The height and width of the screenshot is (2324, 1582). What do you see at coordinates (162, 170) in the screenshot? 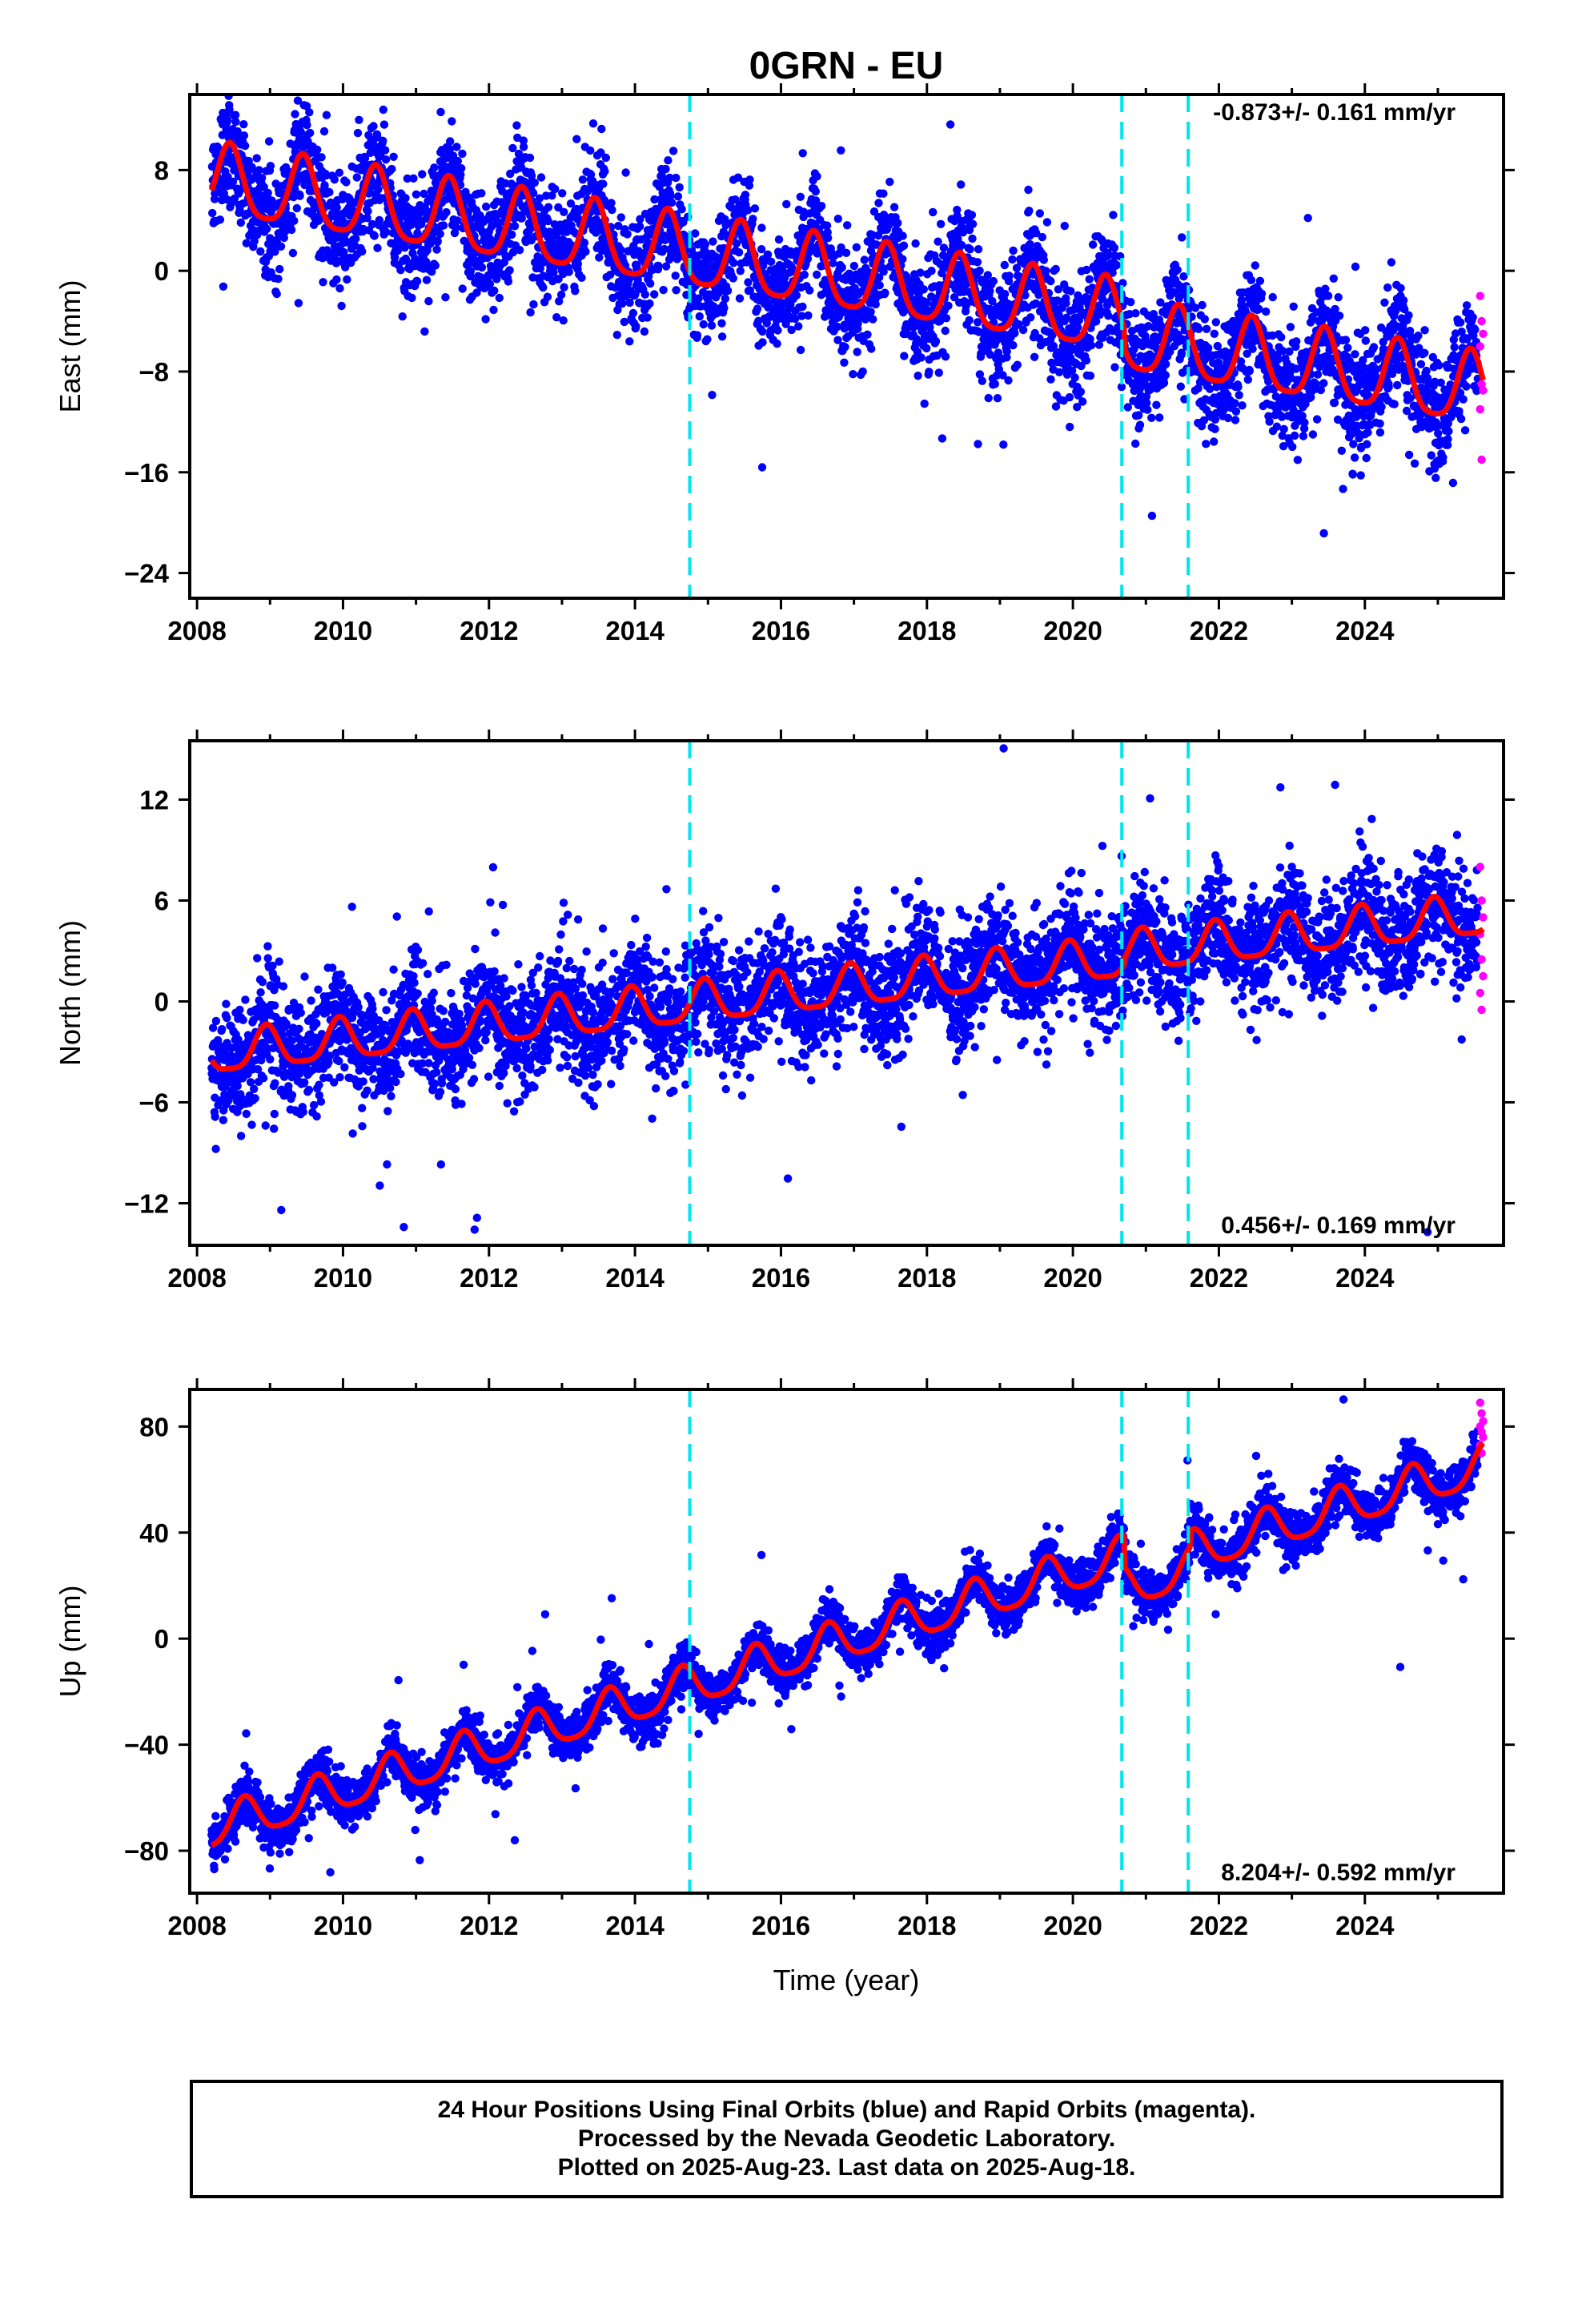
I see `y-tick-label: 8` at bounding box center [162, 170].